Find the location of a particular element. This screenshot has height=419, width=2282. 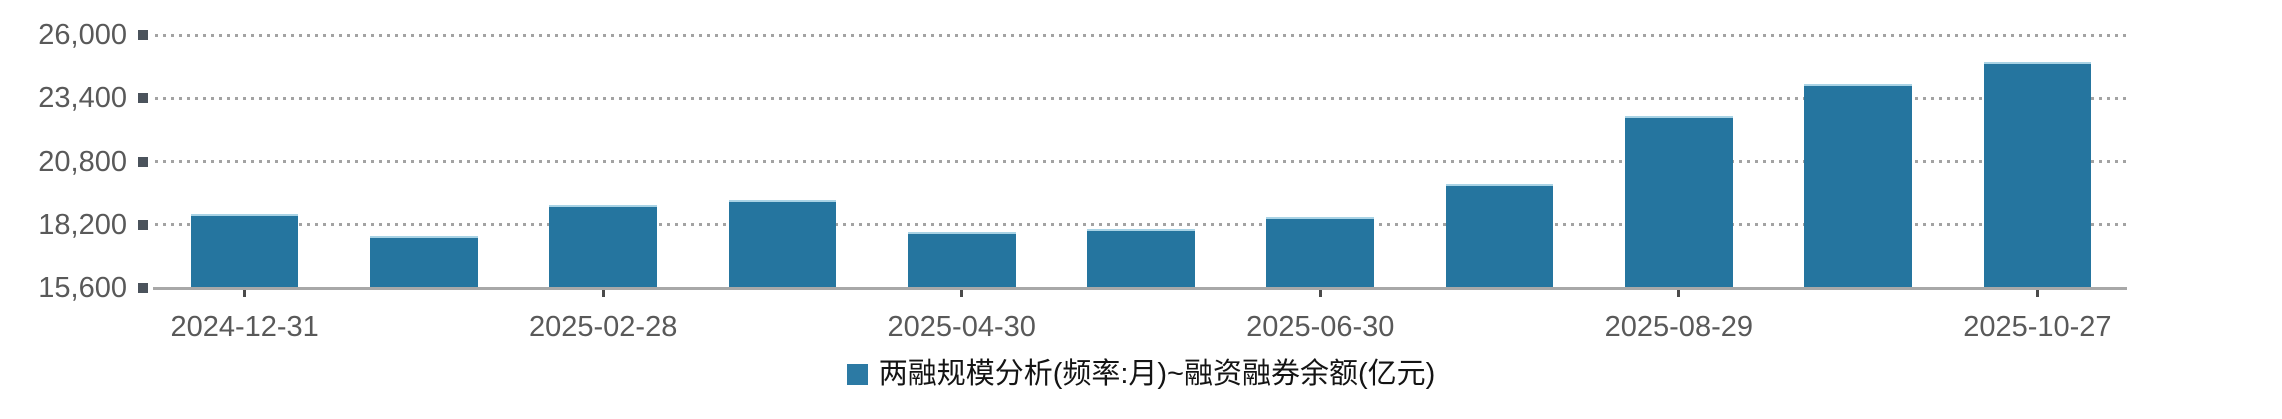

x-tick-label: 2025-02-28 is located at coordinates (603, 327).